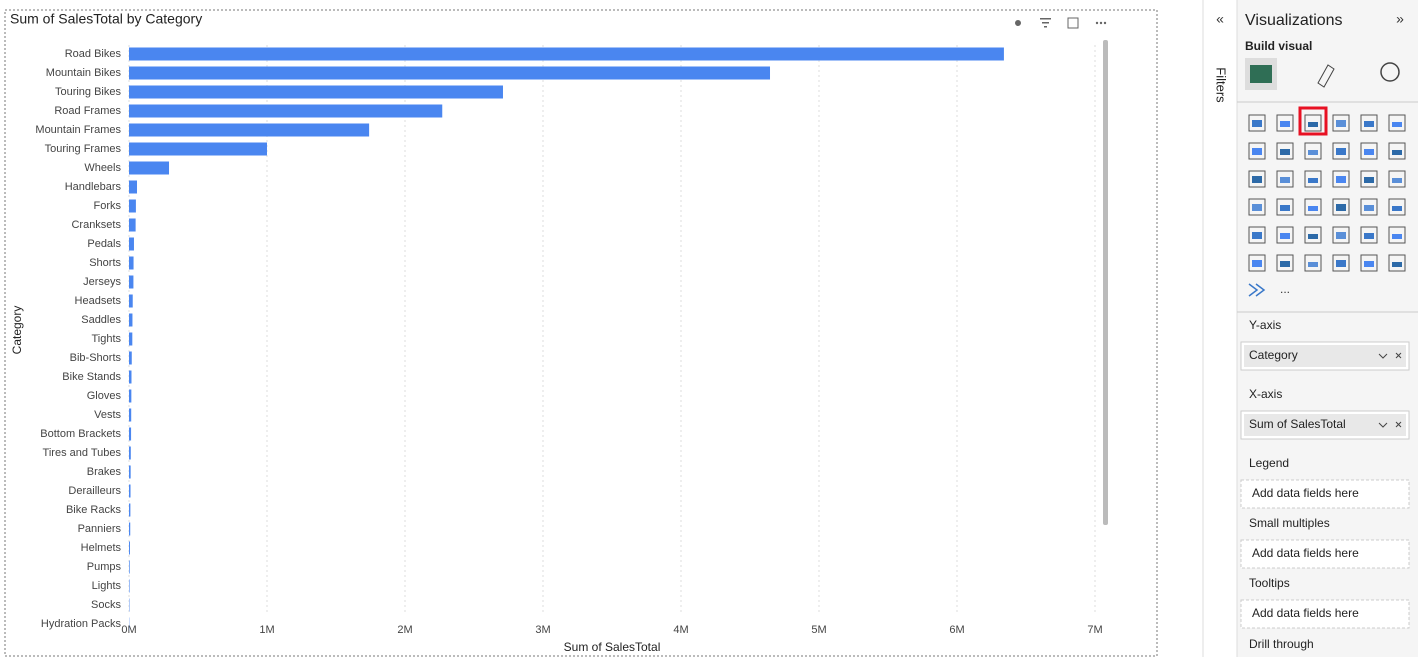 Image resolution: width=1418 pixels, height=657 pixels. What do you see at coordinates (102, 282) in the screenshot?
I see `y-tick-label: Jerseys` at bounding box center [102, 282].